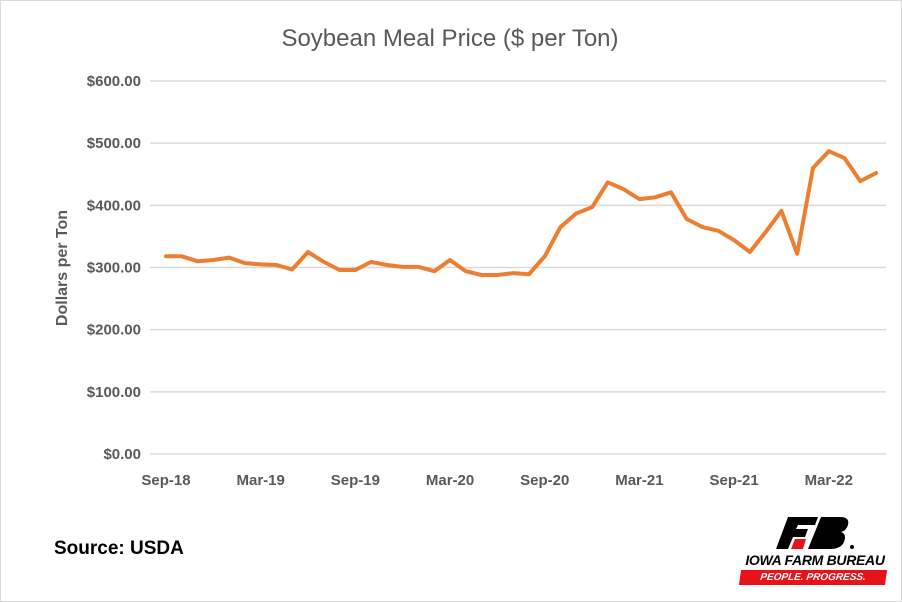  What do you see at coordinates (815, 533) in the screenshot?
I see `fb-logo-icon` at bounding box center [815, 533].